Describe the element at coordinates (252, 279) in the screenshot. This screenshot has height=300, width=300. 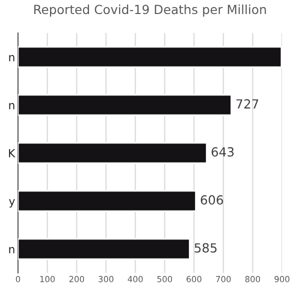
I see `x-tick-label: 800` at that location.